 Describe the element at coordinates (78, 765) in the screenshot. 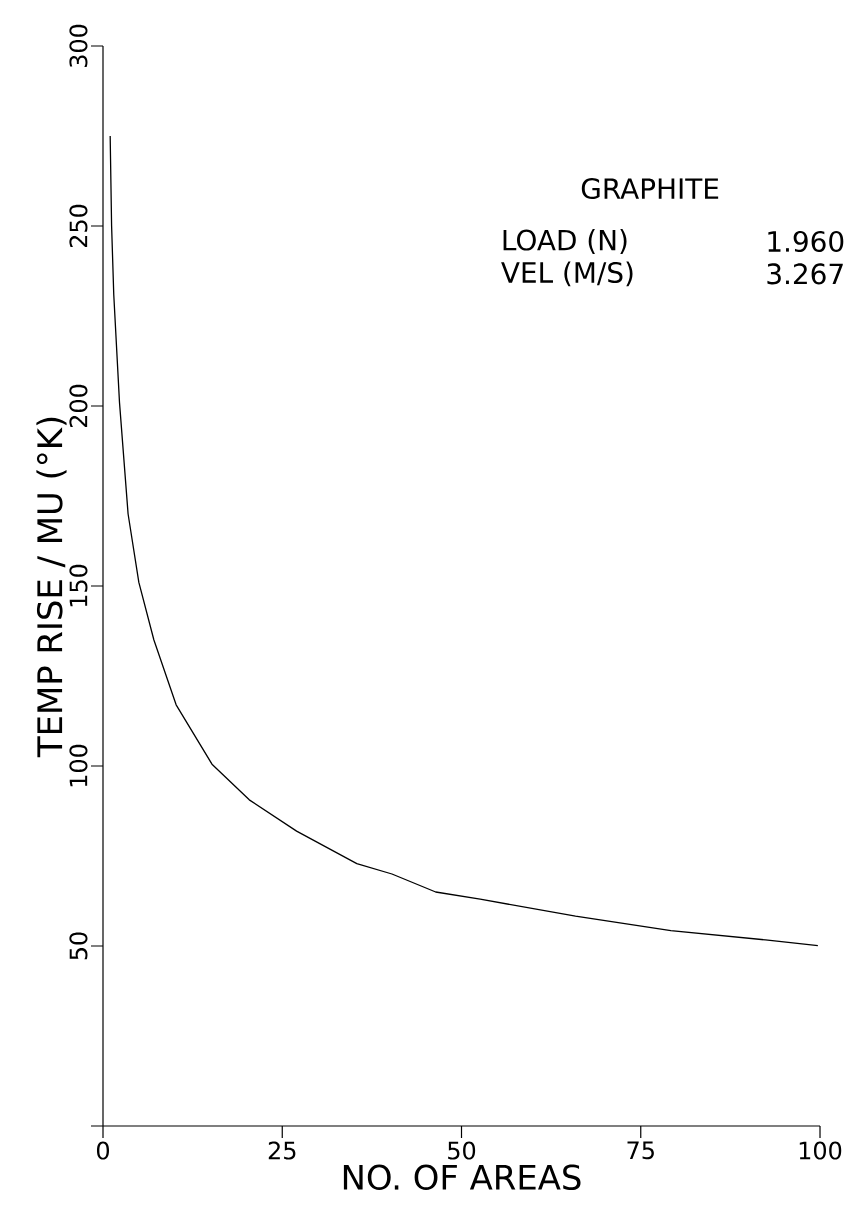

I see `y-tick-label: 100` at that location.